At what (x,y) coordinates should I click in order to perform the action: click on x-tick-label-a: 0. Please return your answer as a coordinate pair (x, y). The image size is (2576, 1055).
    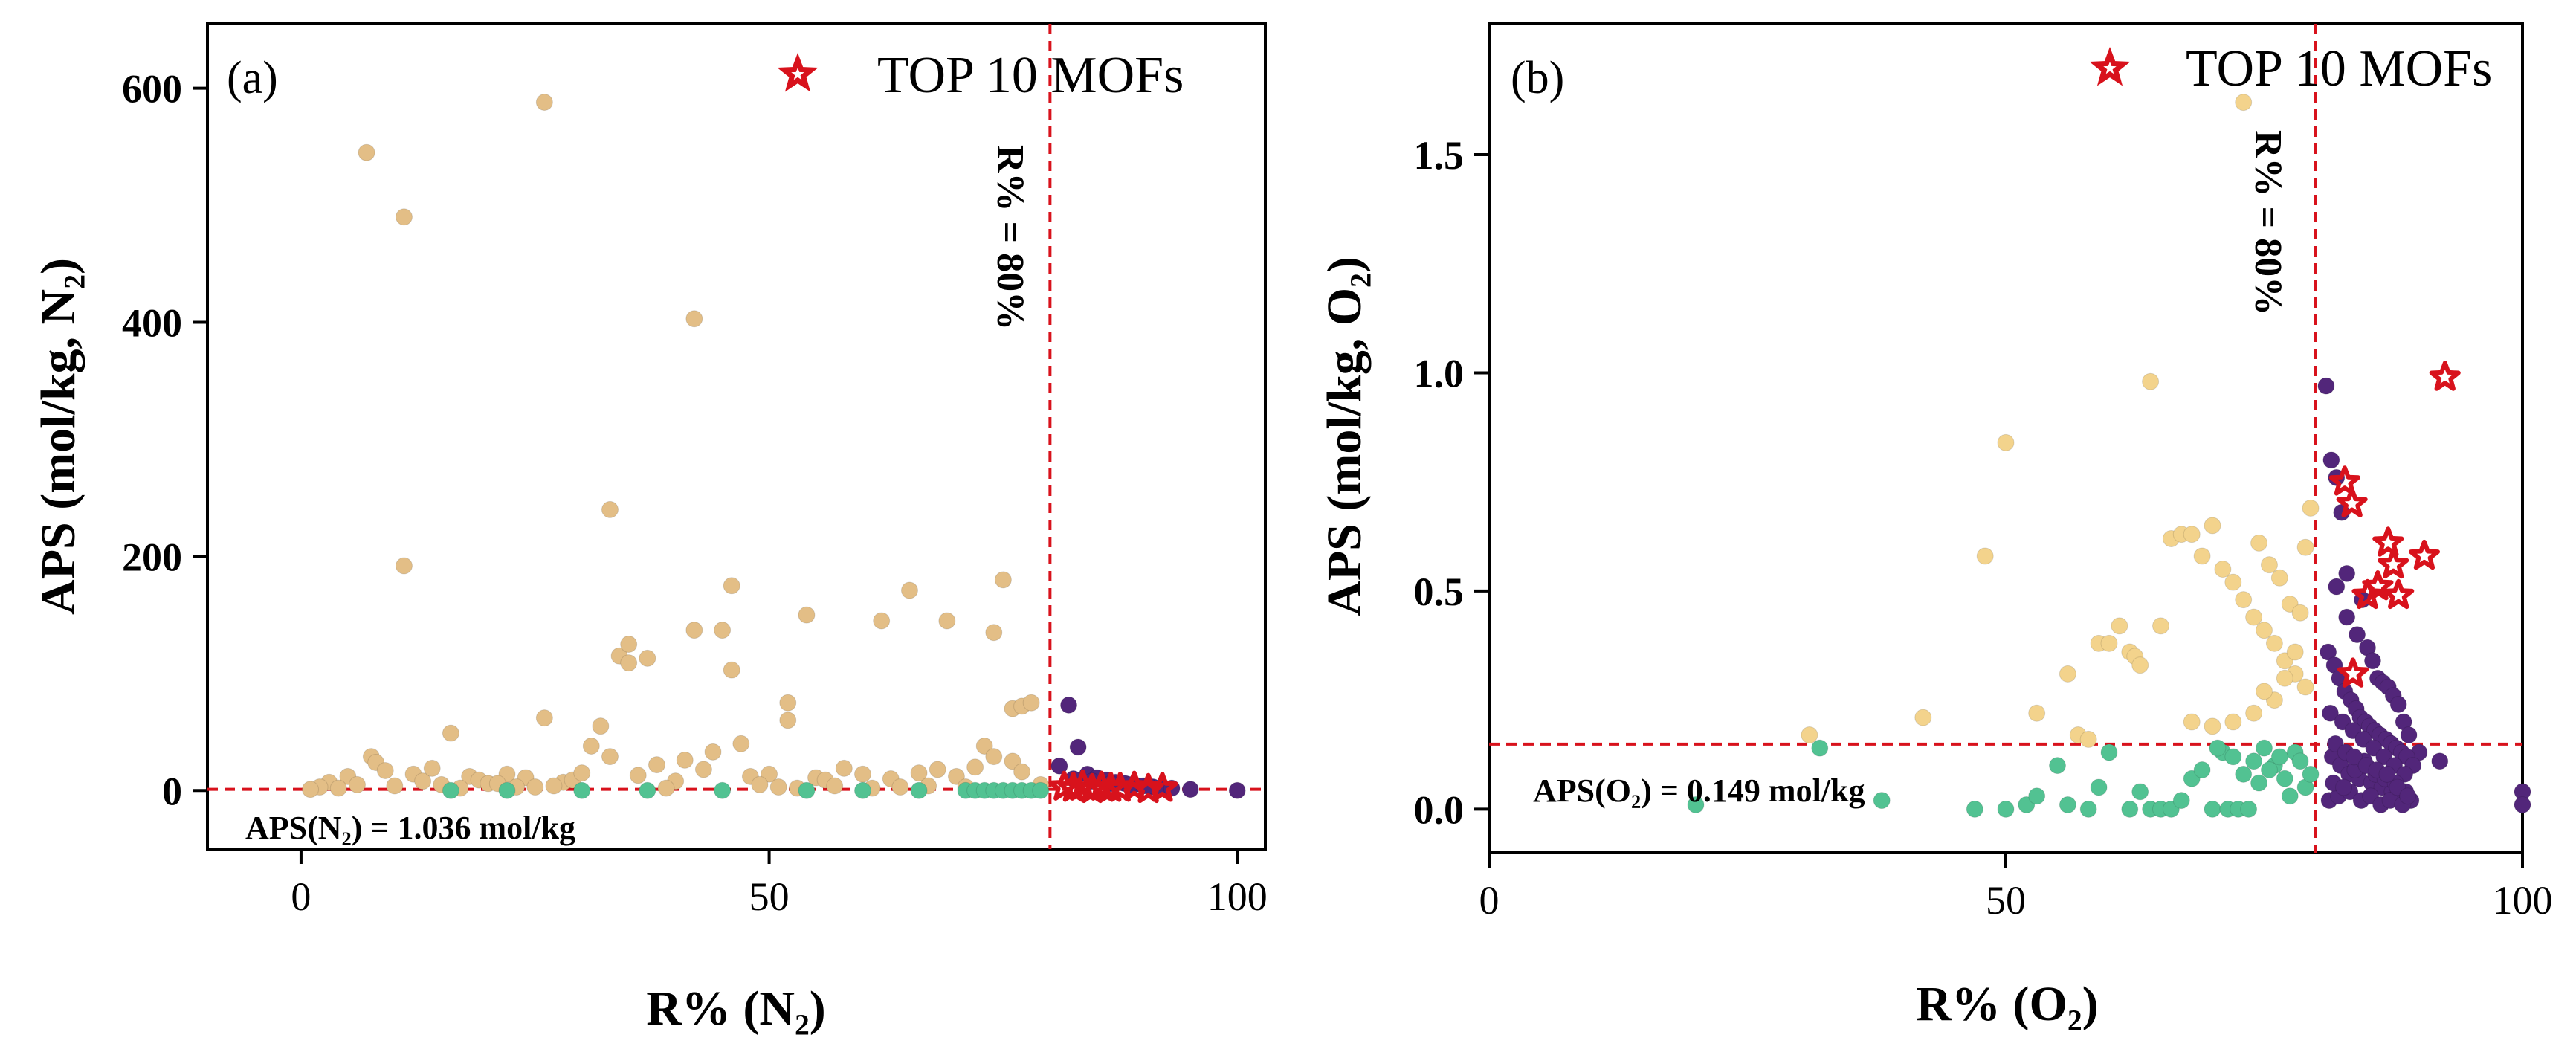
    Looking at the image, I should click on (301, 896).